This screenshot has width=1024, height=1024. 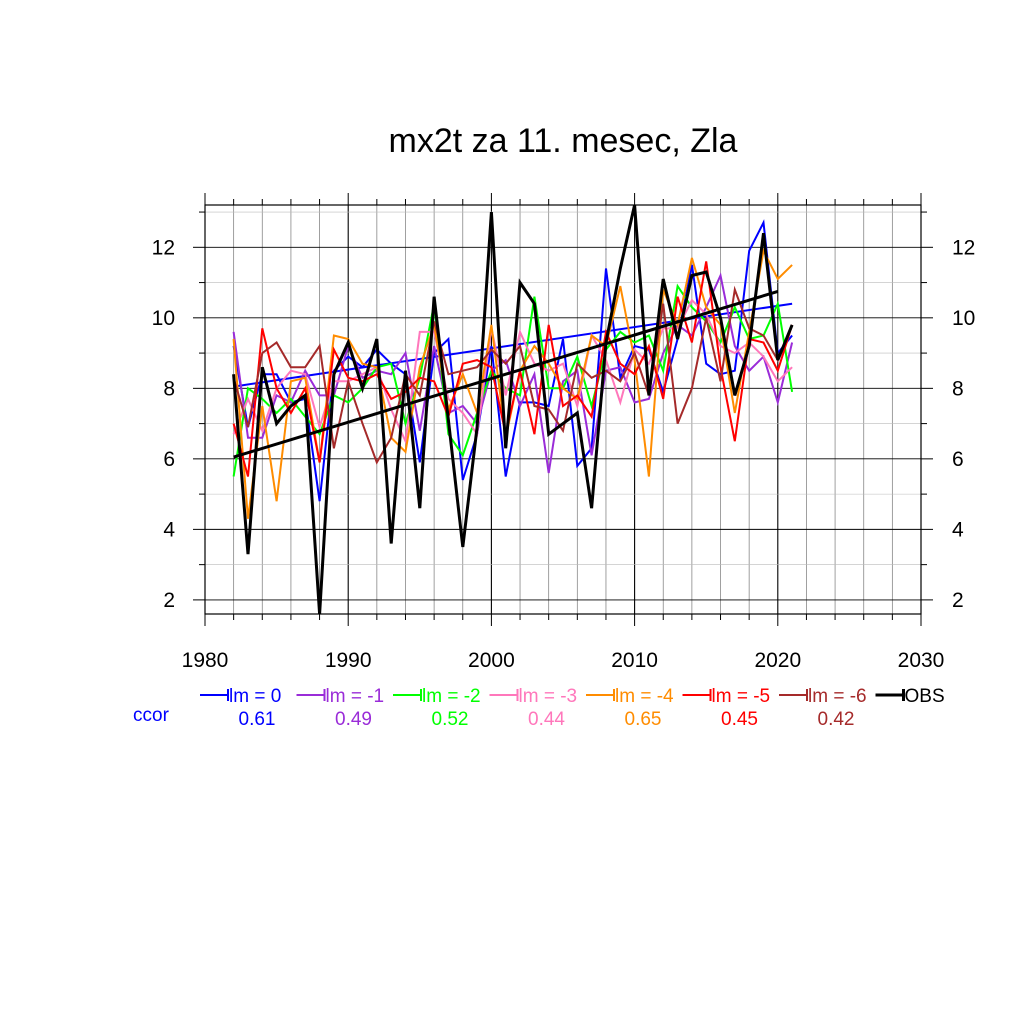 What do you see at coordinates (563, 141) in the screenshot?
I see `chart-title: mx2t za 11. mesec, Zla` at bounding box center [563, 141].